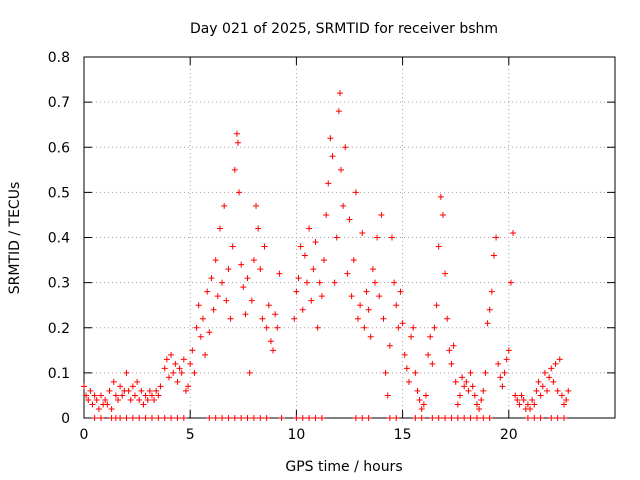  Describe the element at coordinates (59, 103) in the screenshot. I see `y-tick-label: 0.7` at that location.